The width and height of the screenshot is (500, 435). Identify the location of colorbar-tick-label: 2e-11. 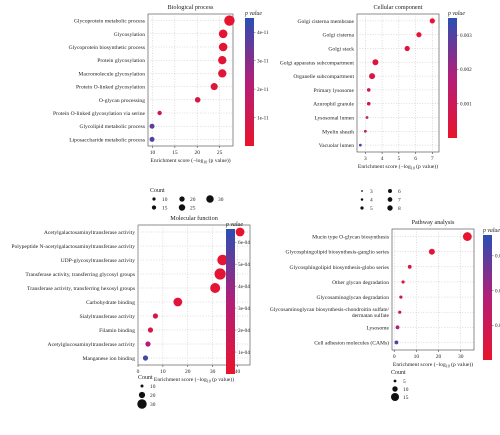
(263, 90).